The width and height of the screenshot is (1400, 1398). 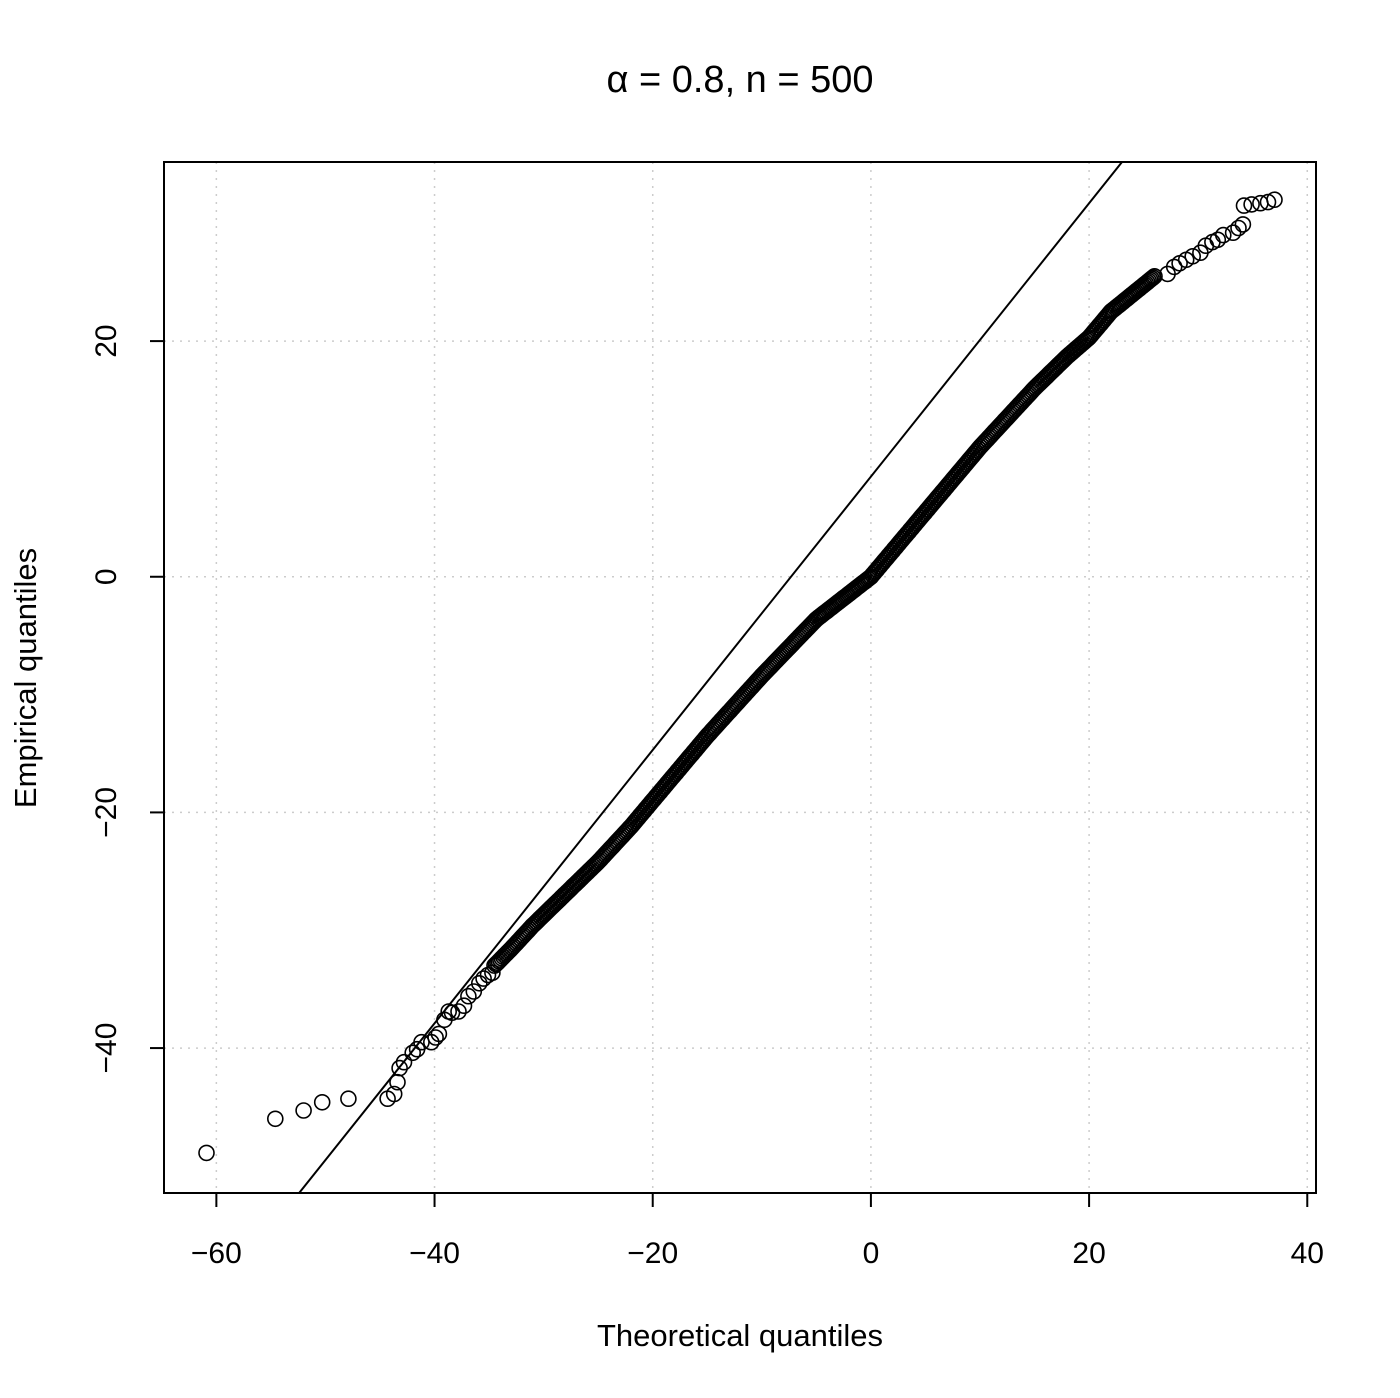 I want to click on x-tick-label: −40, so click(x=434, y=1253).